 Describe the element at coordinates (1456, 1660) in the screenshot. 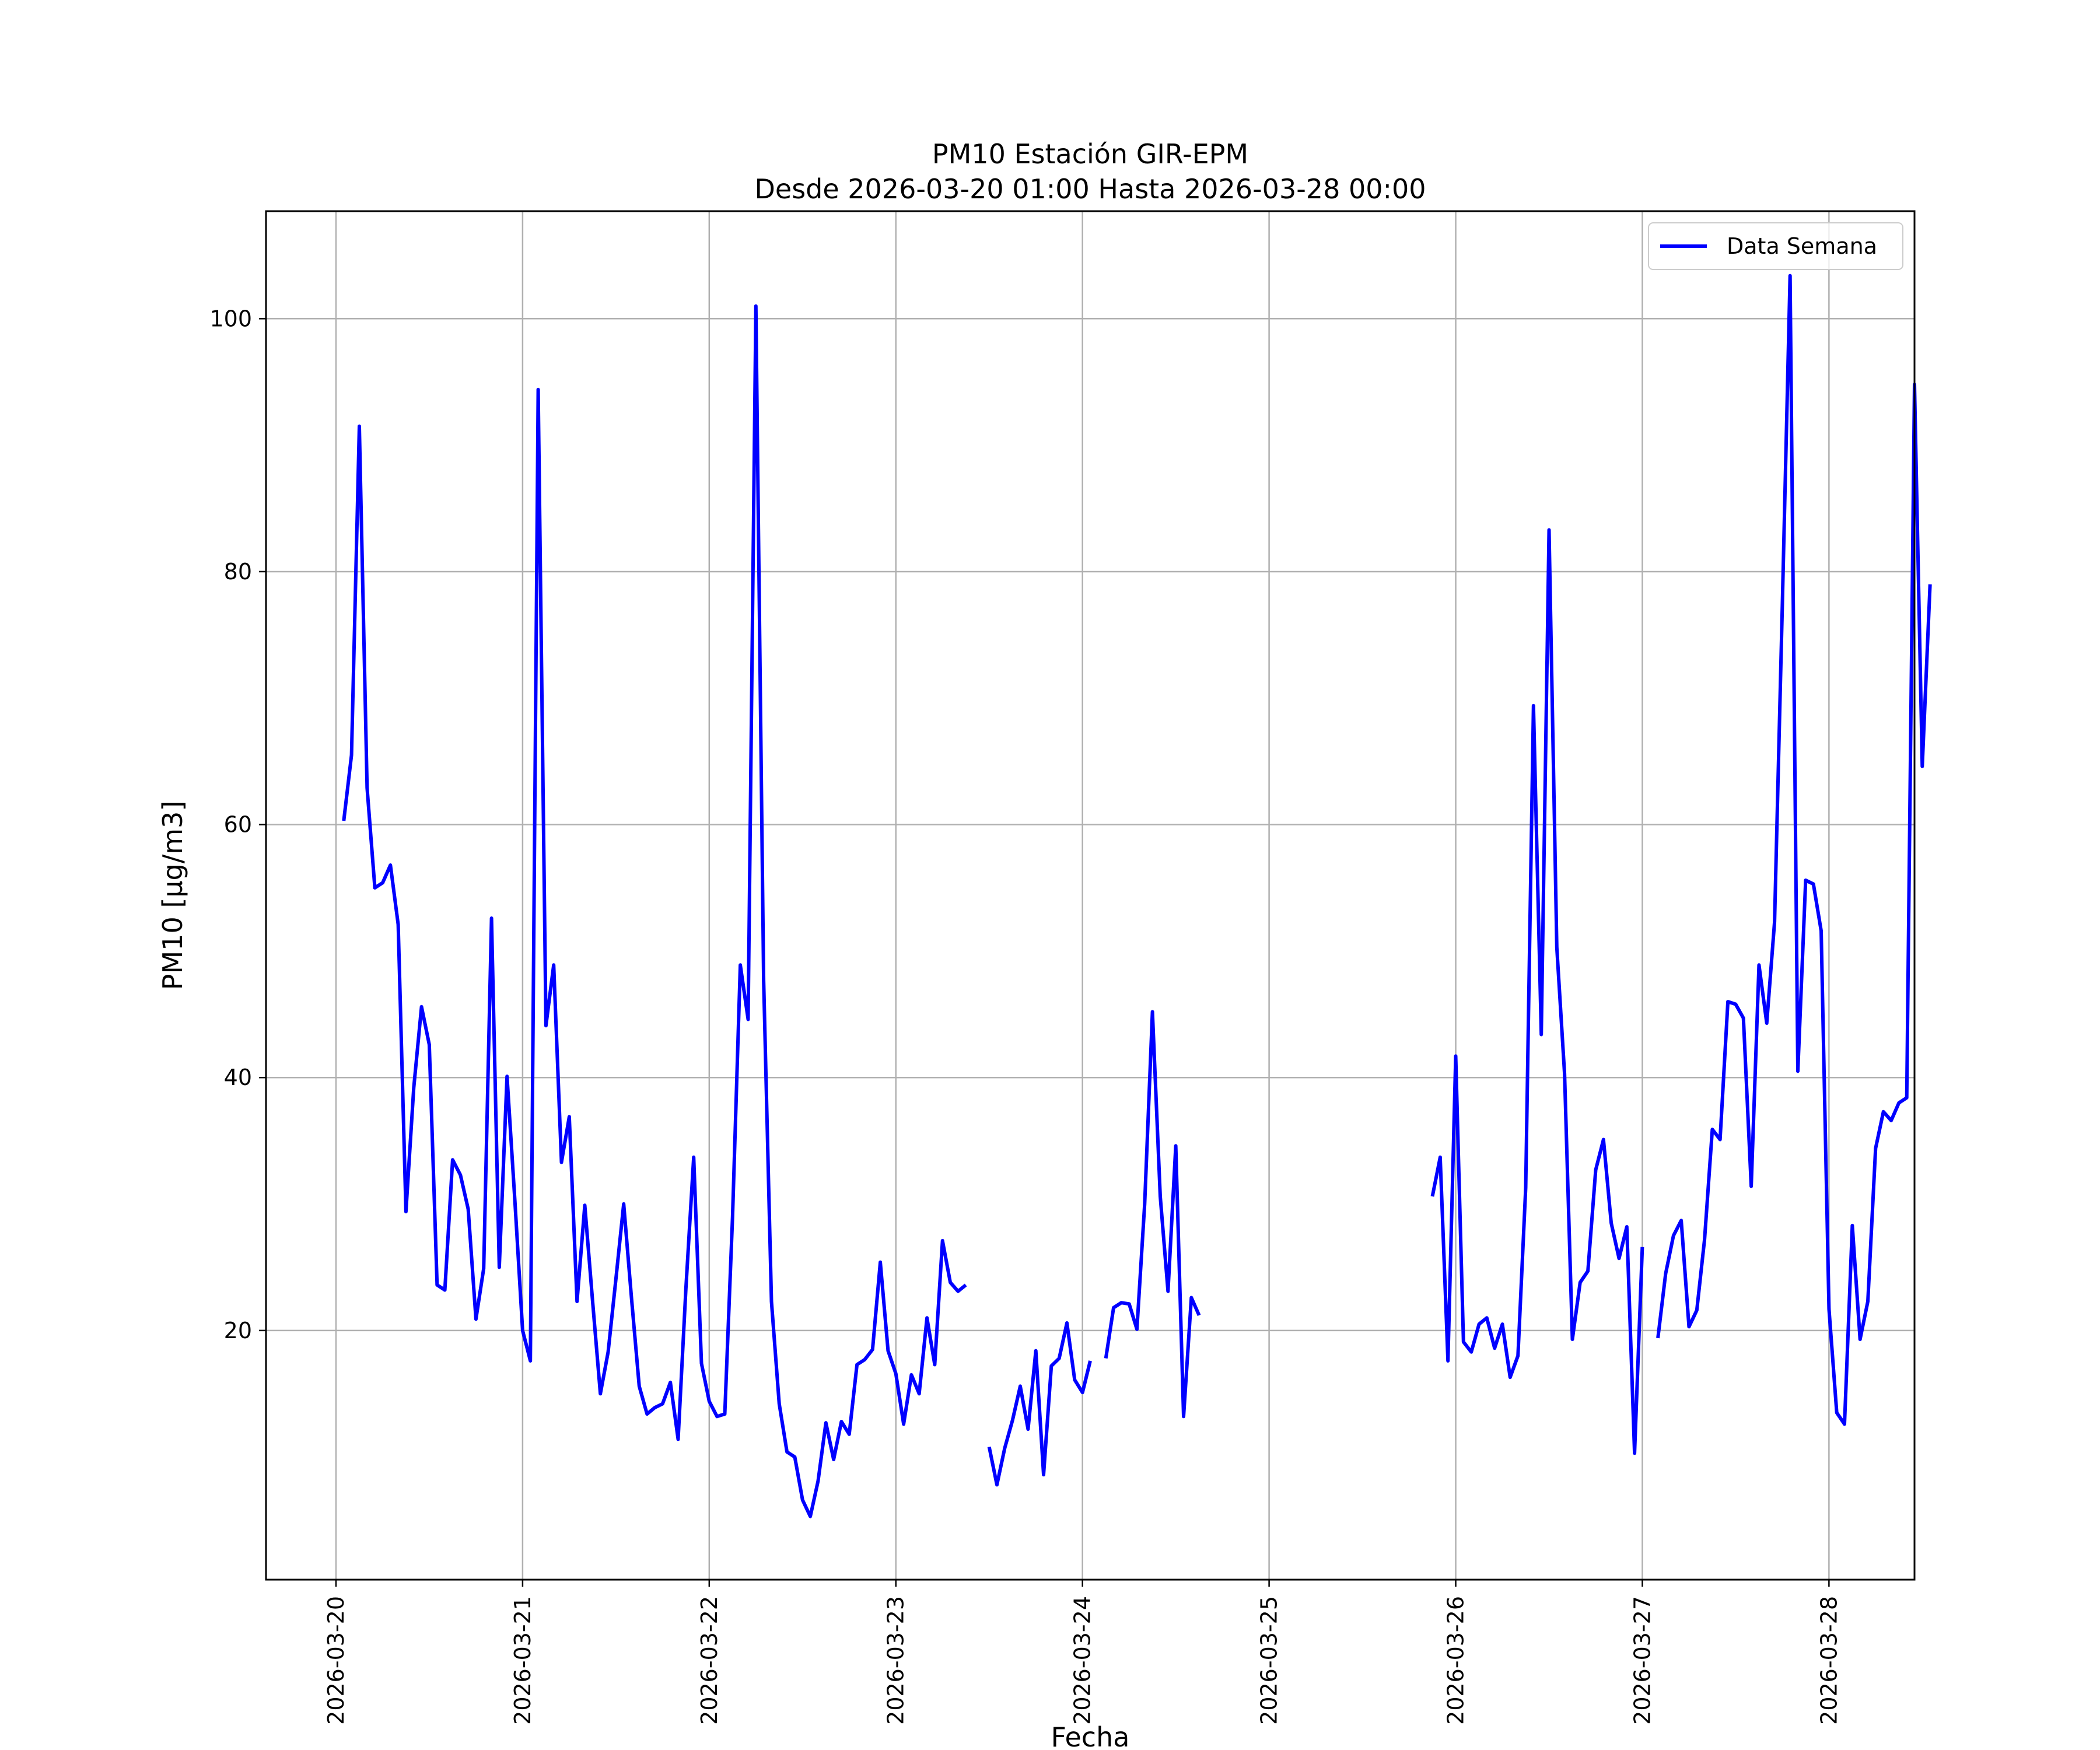

I see `x-tick-label: 2026-03-26` at that location.